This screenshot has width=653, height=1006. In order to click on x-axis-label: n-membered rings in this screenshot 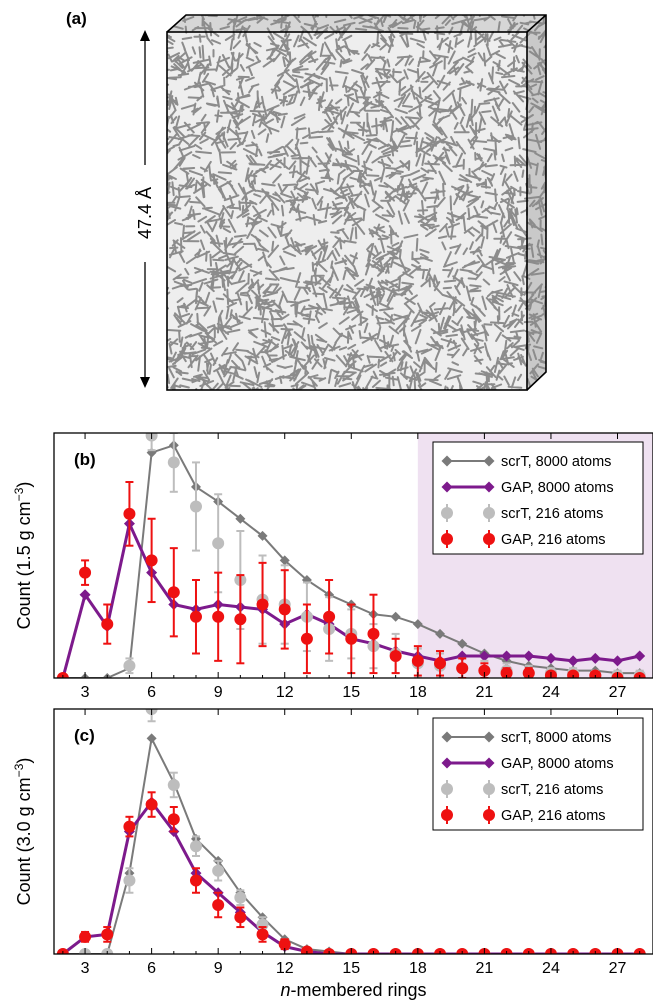, I will do `click(353, 990)`.